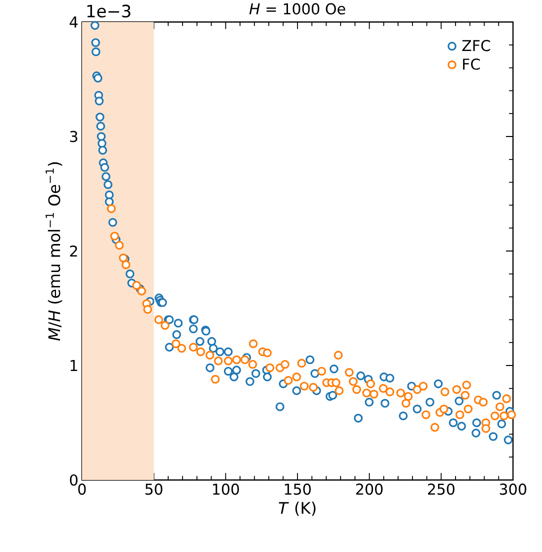 Image resolution: width=542 pixels, height=552 pixels. I want to click on x-tick-label: 100, so click(226, 489).